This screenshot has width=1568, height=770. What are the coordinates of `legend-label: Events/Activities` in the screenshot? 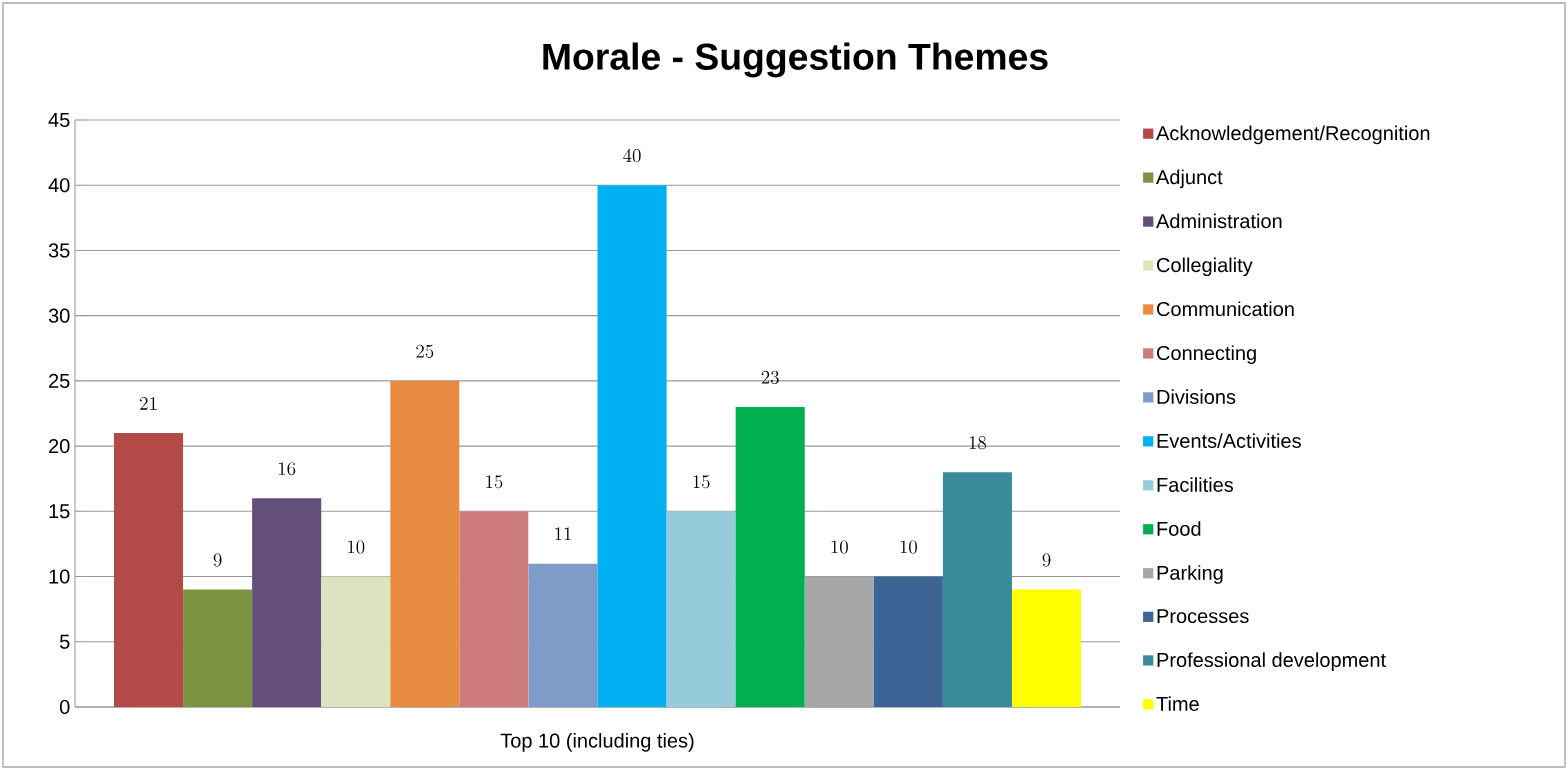 It's located at (1229, 440).